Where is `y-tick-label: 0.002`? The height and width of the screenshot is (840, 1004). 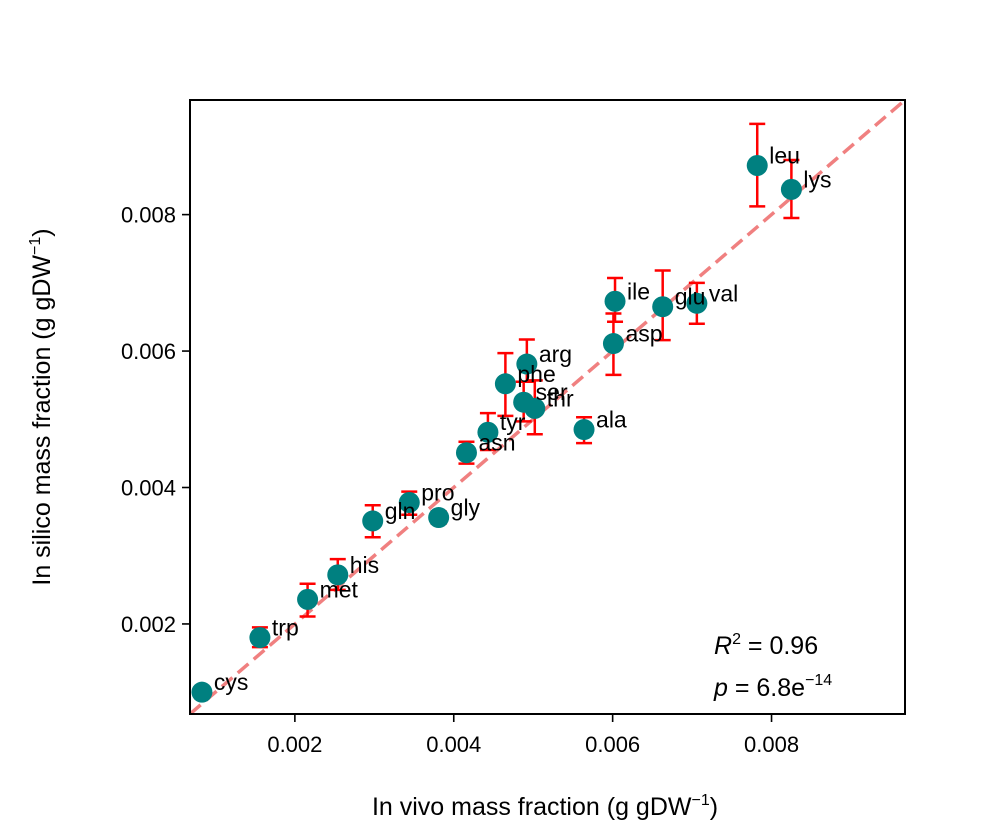 y-tick-label: 0.002 is located at coordinates (148, 624).